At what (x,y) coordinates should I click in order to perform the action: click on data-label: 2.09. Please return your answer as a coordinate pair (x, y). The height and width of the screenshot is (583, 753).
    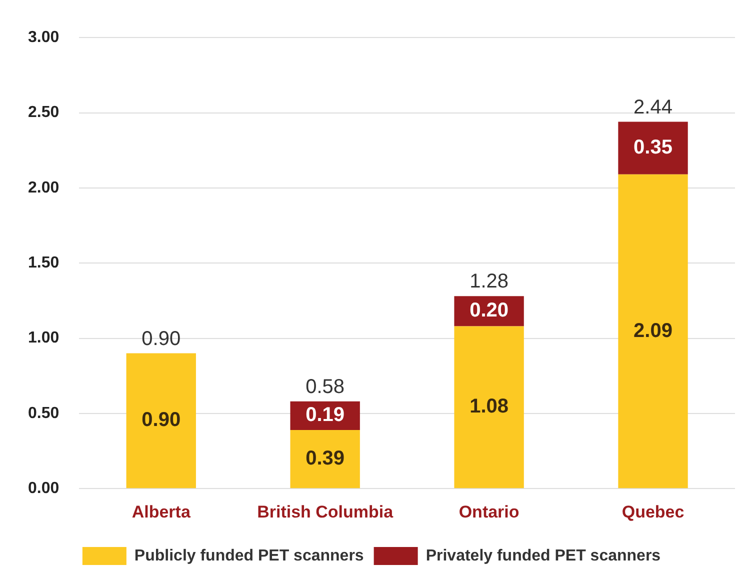
    Looking at the image, I should click on (653, 331).